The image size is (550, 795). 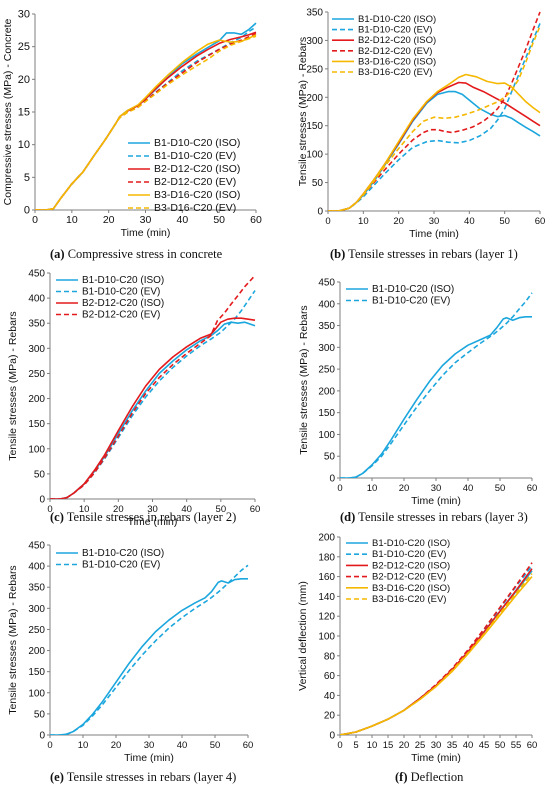 What do you see at coordinates (326, 304) in the screenshot?
I see `y-tick-label: 400` at bounding box center [326, 304].